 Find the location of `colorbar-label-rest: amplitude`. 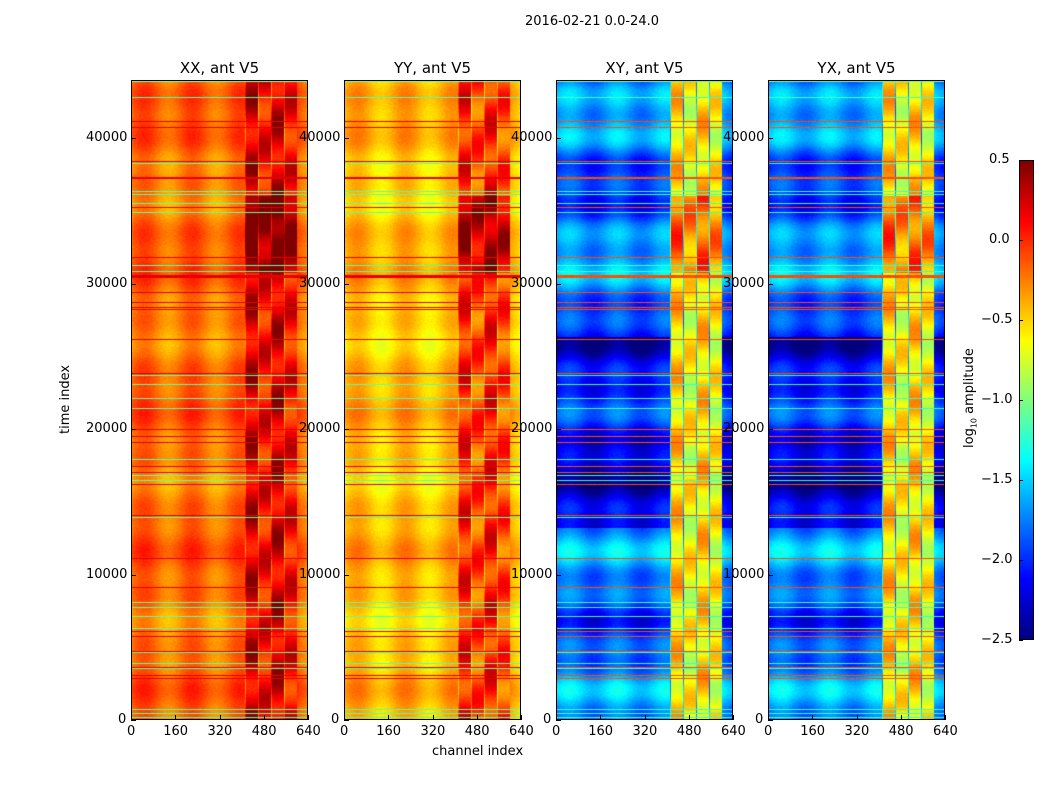

colorbar-label-rest: amplitude is located at coordinates (969, 383).